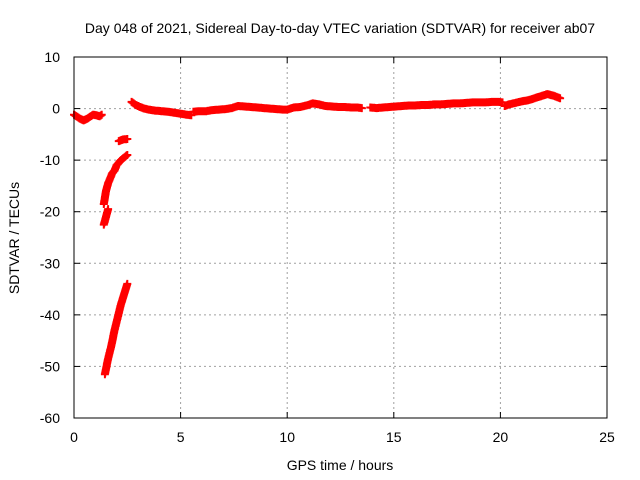  I want to click on y-tick-label: -60, so click(50, 418).